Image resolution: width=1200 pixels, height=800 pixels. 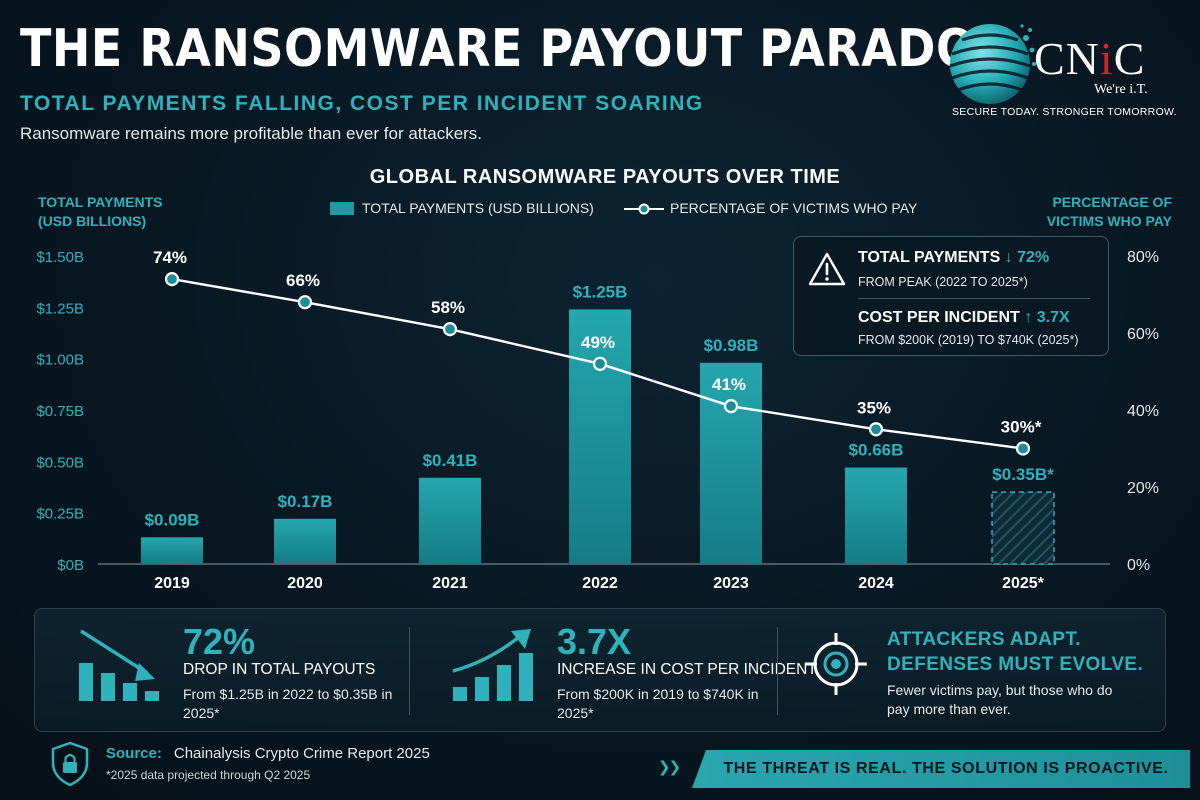 I want to click on logo-tagline: SECURE TODAY. STRONGER TOMORROW., so click(x=1064, y=112).